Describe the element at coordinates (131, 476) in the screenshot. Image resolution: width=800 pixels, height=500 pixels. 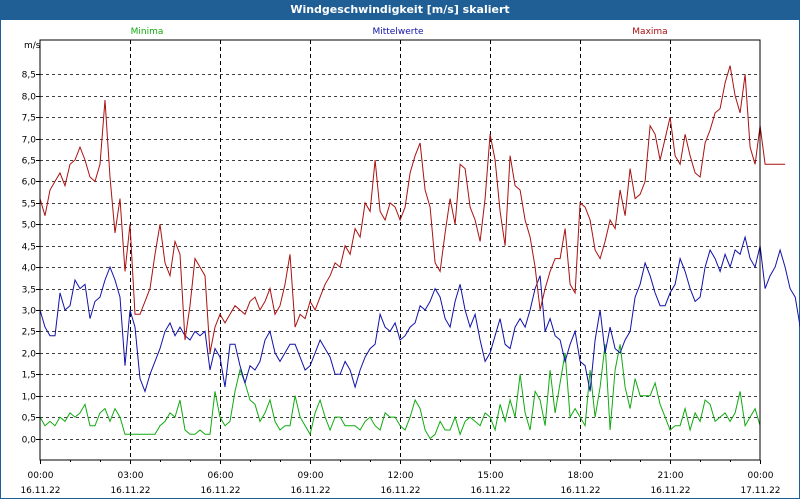
I see `x-tick-time-label: 03:00` at that location.